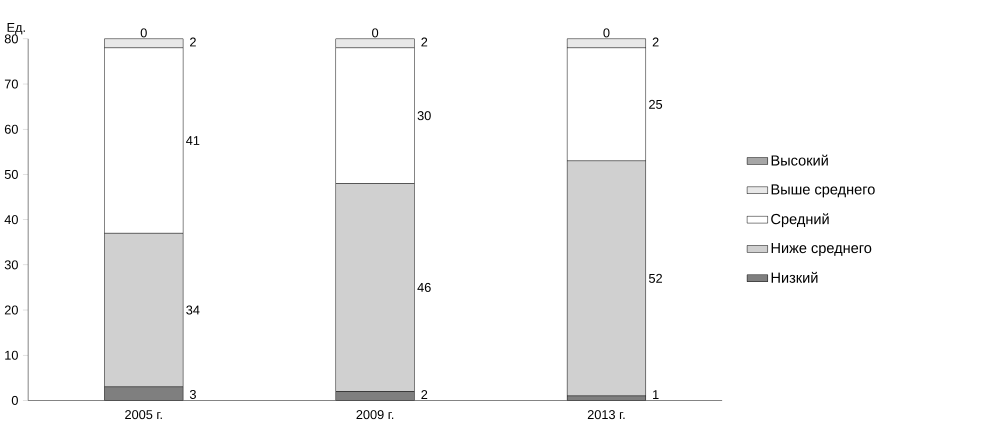 The width and height of the screenshot is (991, 437). What do you see at coordinates (606, 415) in the screenshot?
I see `x-tick-label: 2013 г.` at bounding box center [606, 415].